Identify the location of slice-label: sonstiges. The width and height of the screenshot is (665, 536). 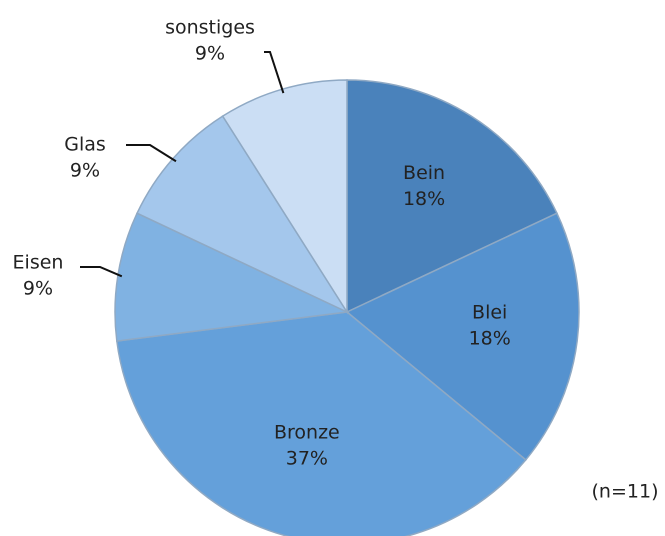
(210, 28).